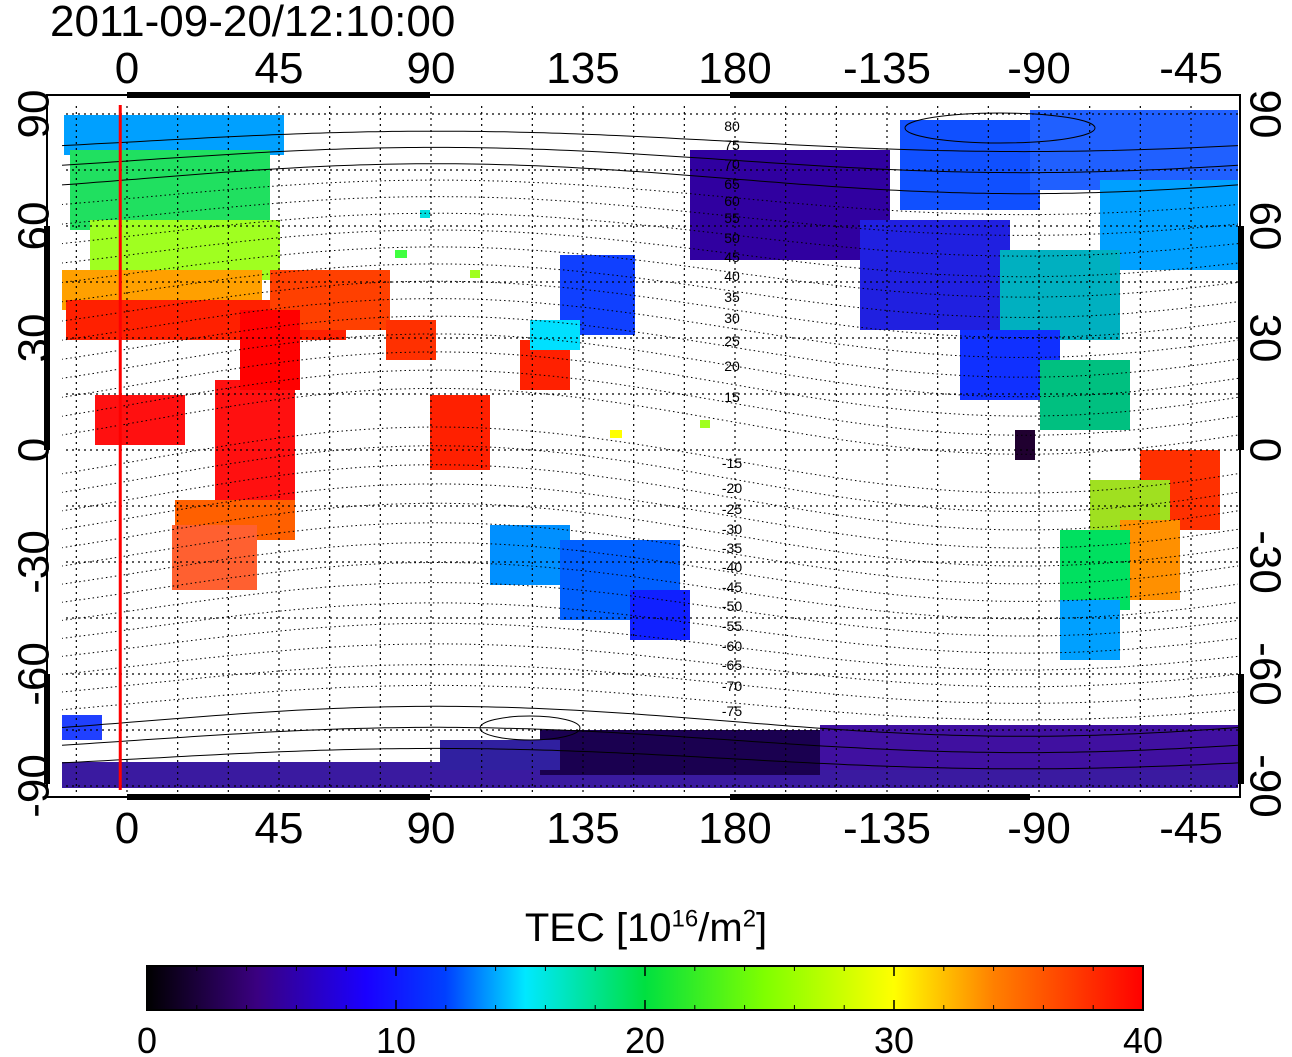  I want to click on bottom-lon-tick-label: -90, so click(1039, 828).